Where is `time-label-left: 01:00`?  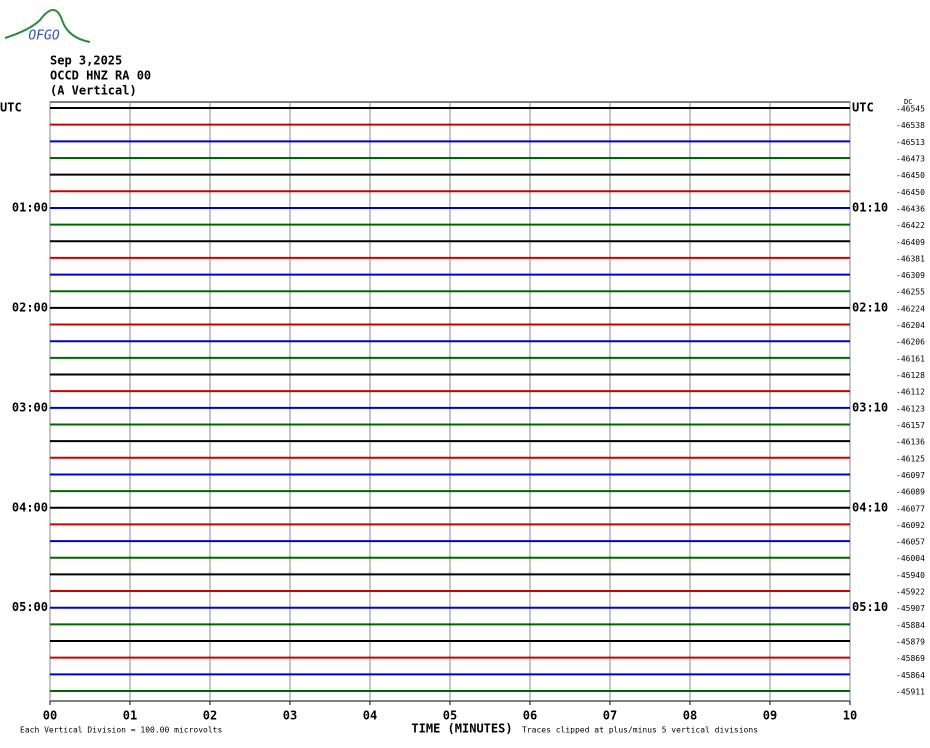 time-label-left: 01:00 is located at coordinates (30, 207).